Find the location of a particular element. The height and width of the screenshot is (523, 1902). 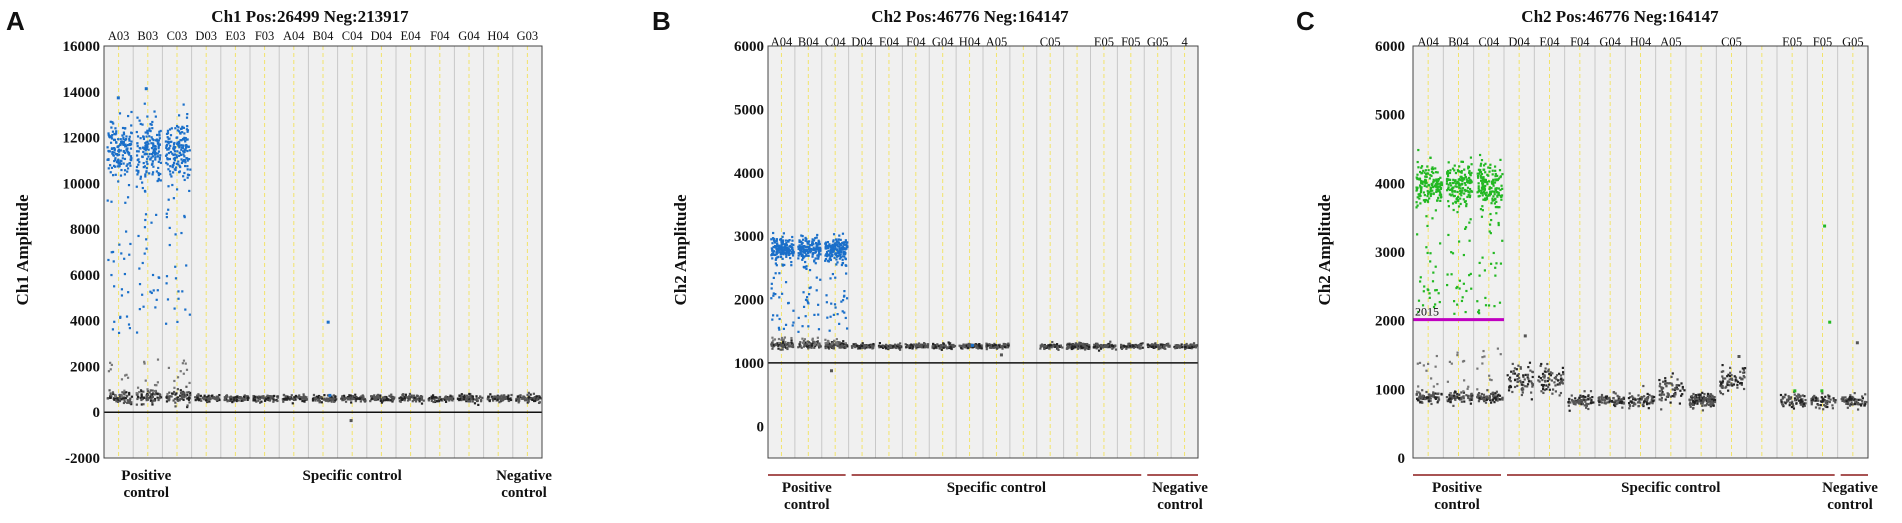

well-label: A04 is located at coordinates (782, 42).